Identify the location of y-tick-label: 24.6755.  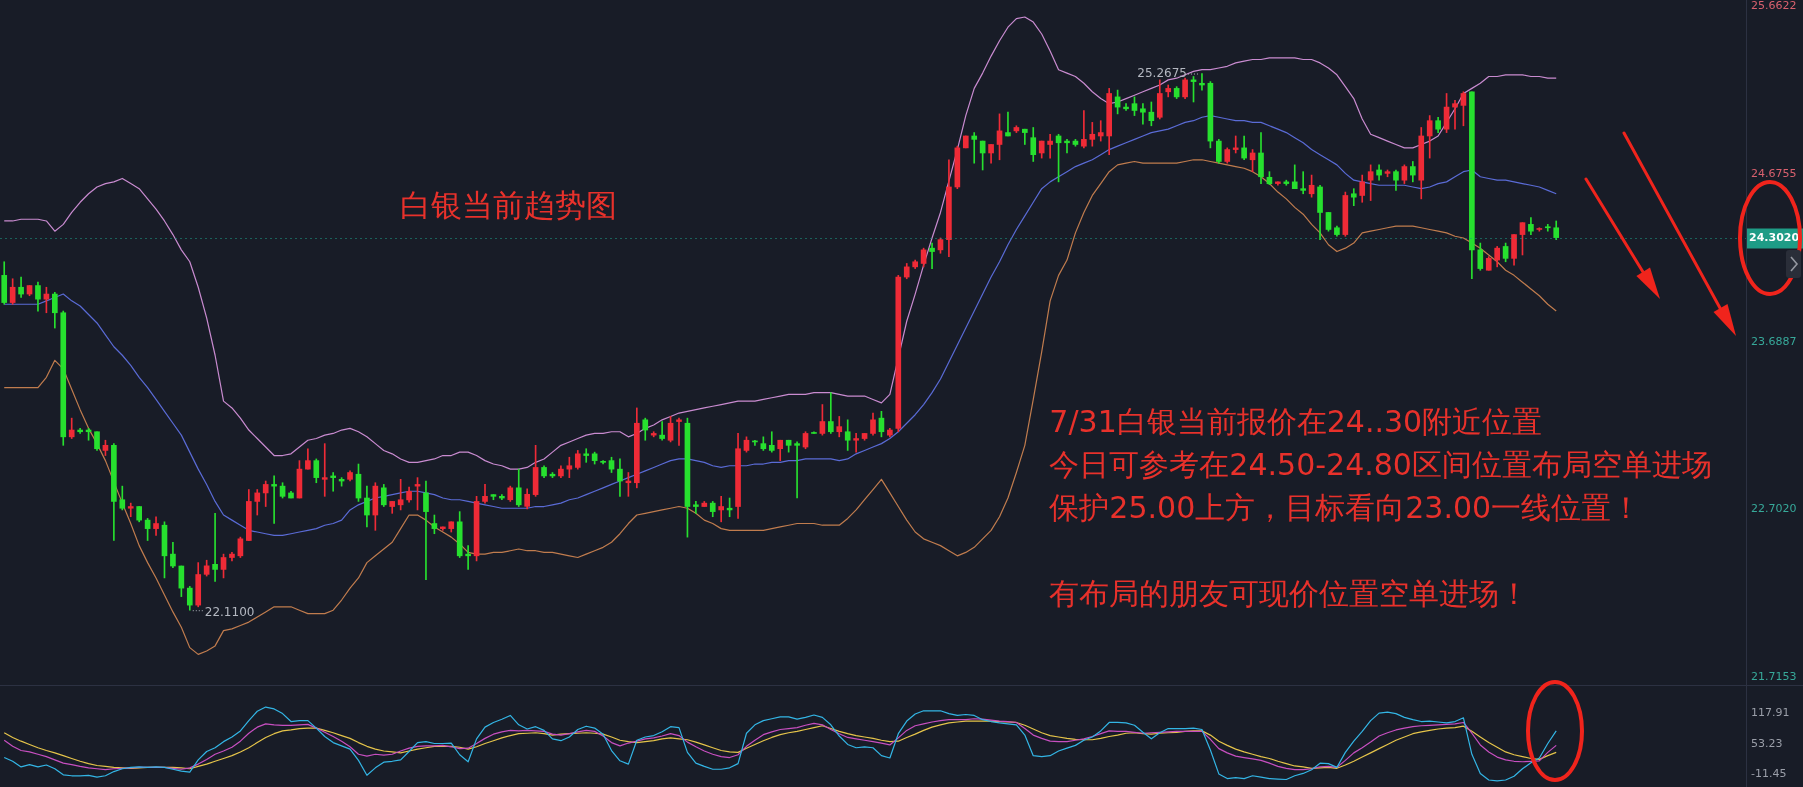
(1774, 173).